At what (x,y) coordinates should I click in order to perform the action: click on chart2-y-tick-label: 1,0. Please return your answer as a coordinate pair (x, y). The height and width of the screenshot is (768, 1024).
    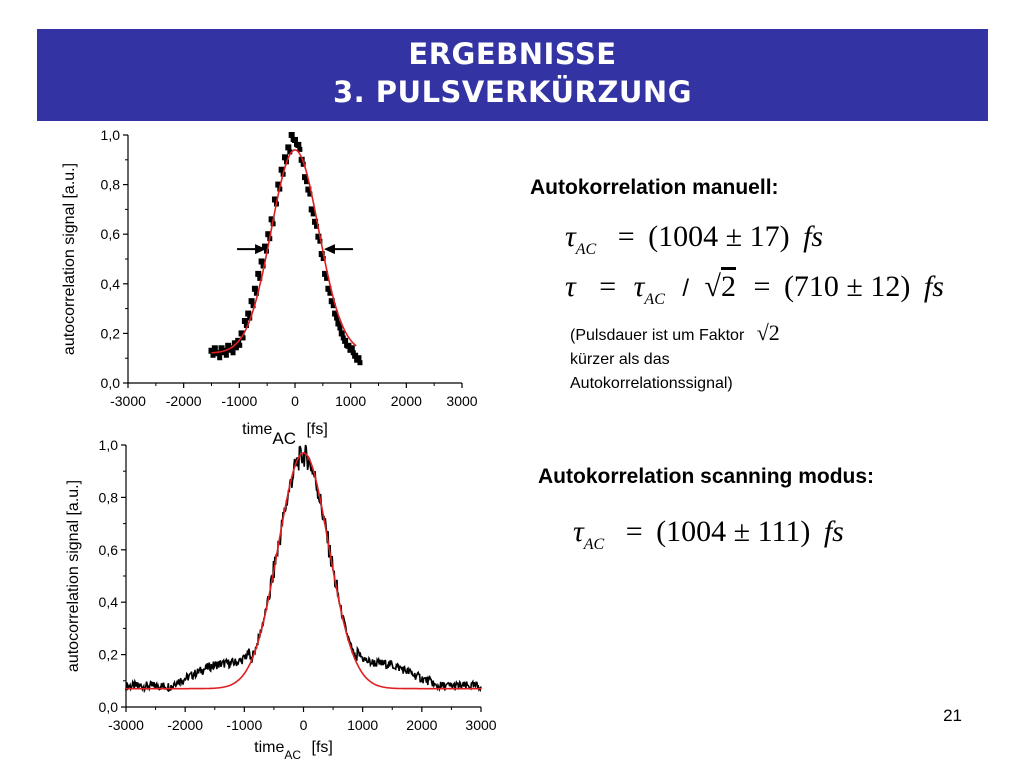
    Looking at the image, I should click on (109, 445).